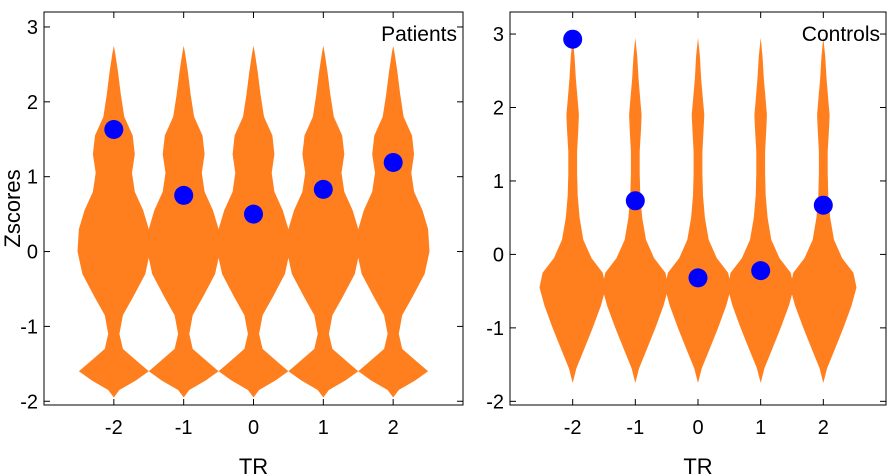 The height and width of the screenshot is (475, 892). What do you see at coordinates (495, 402) in the screenshot?
I see `controls-y-tick-label: -2` at bounding box center [495, 402].